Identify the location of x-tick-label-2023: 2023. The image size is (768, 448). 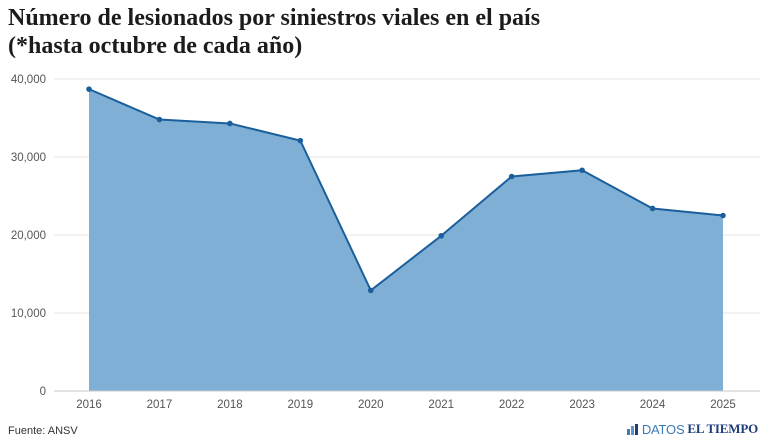
(582, 405).